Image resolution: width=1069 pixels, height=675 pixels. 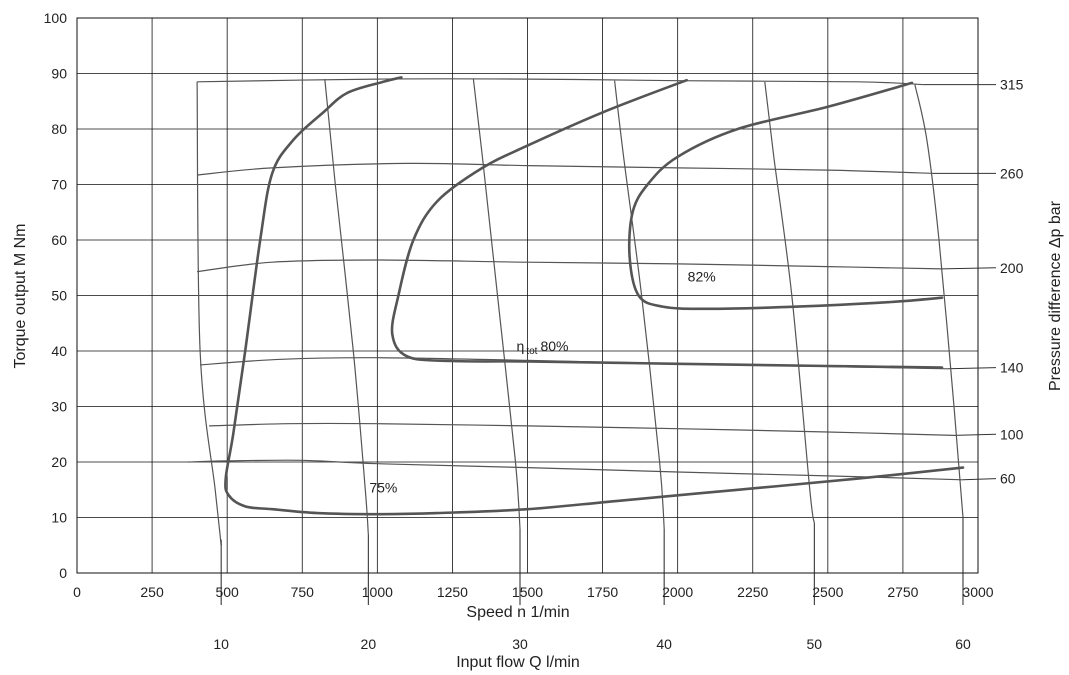 I want to click on y-tick-label-8: 80, so click(x=59, y=129).